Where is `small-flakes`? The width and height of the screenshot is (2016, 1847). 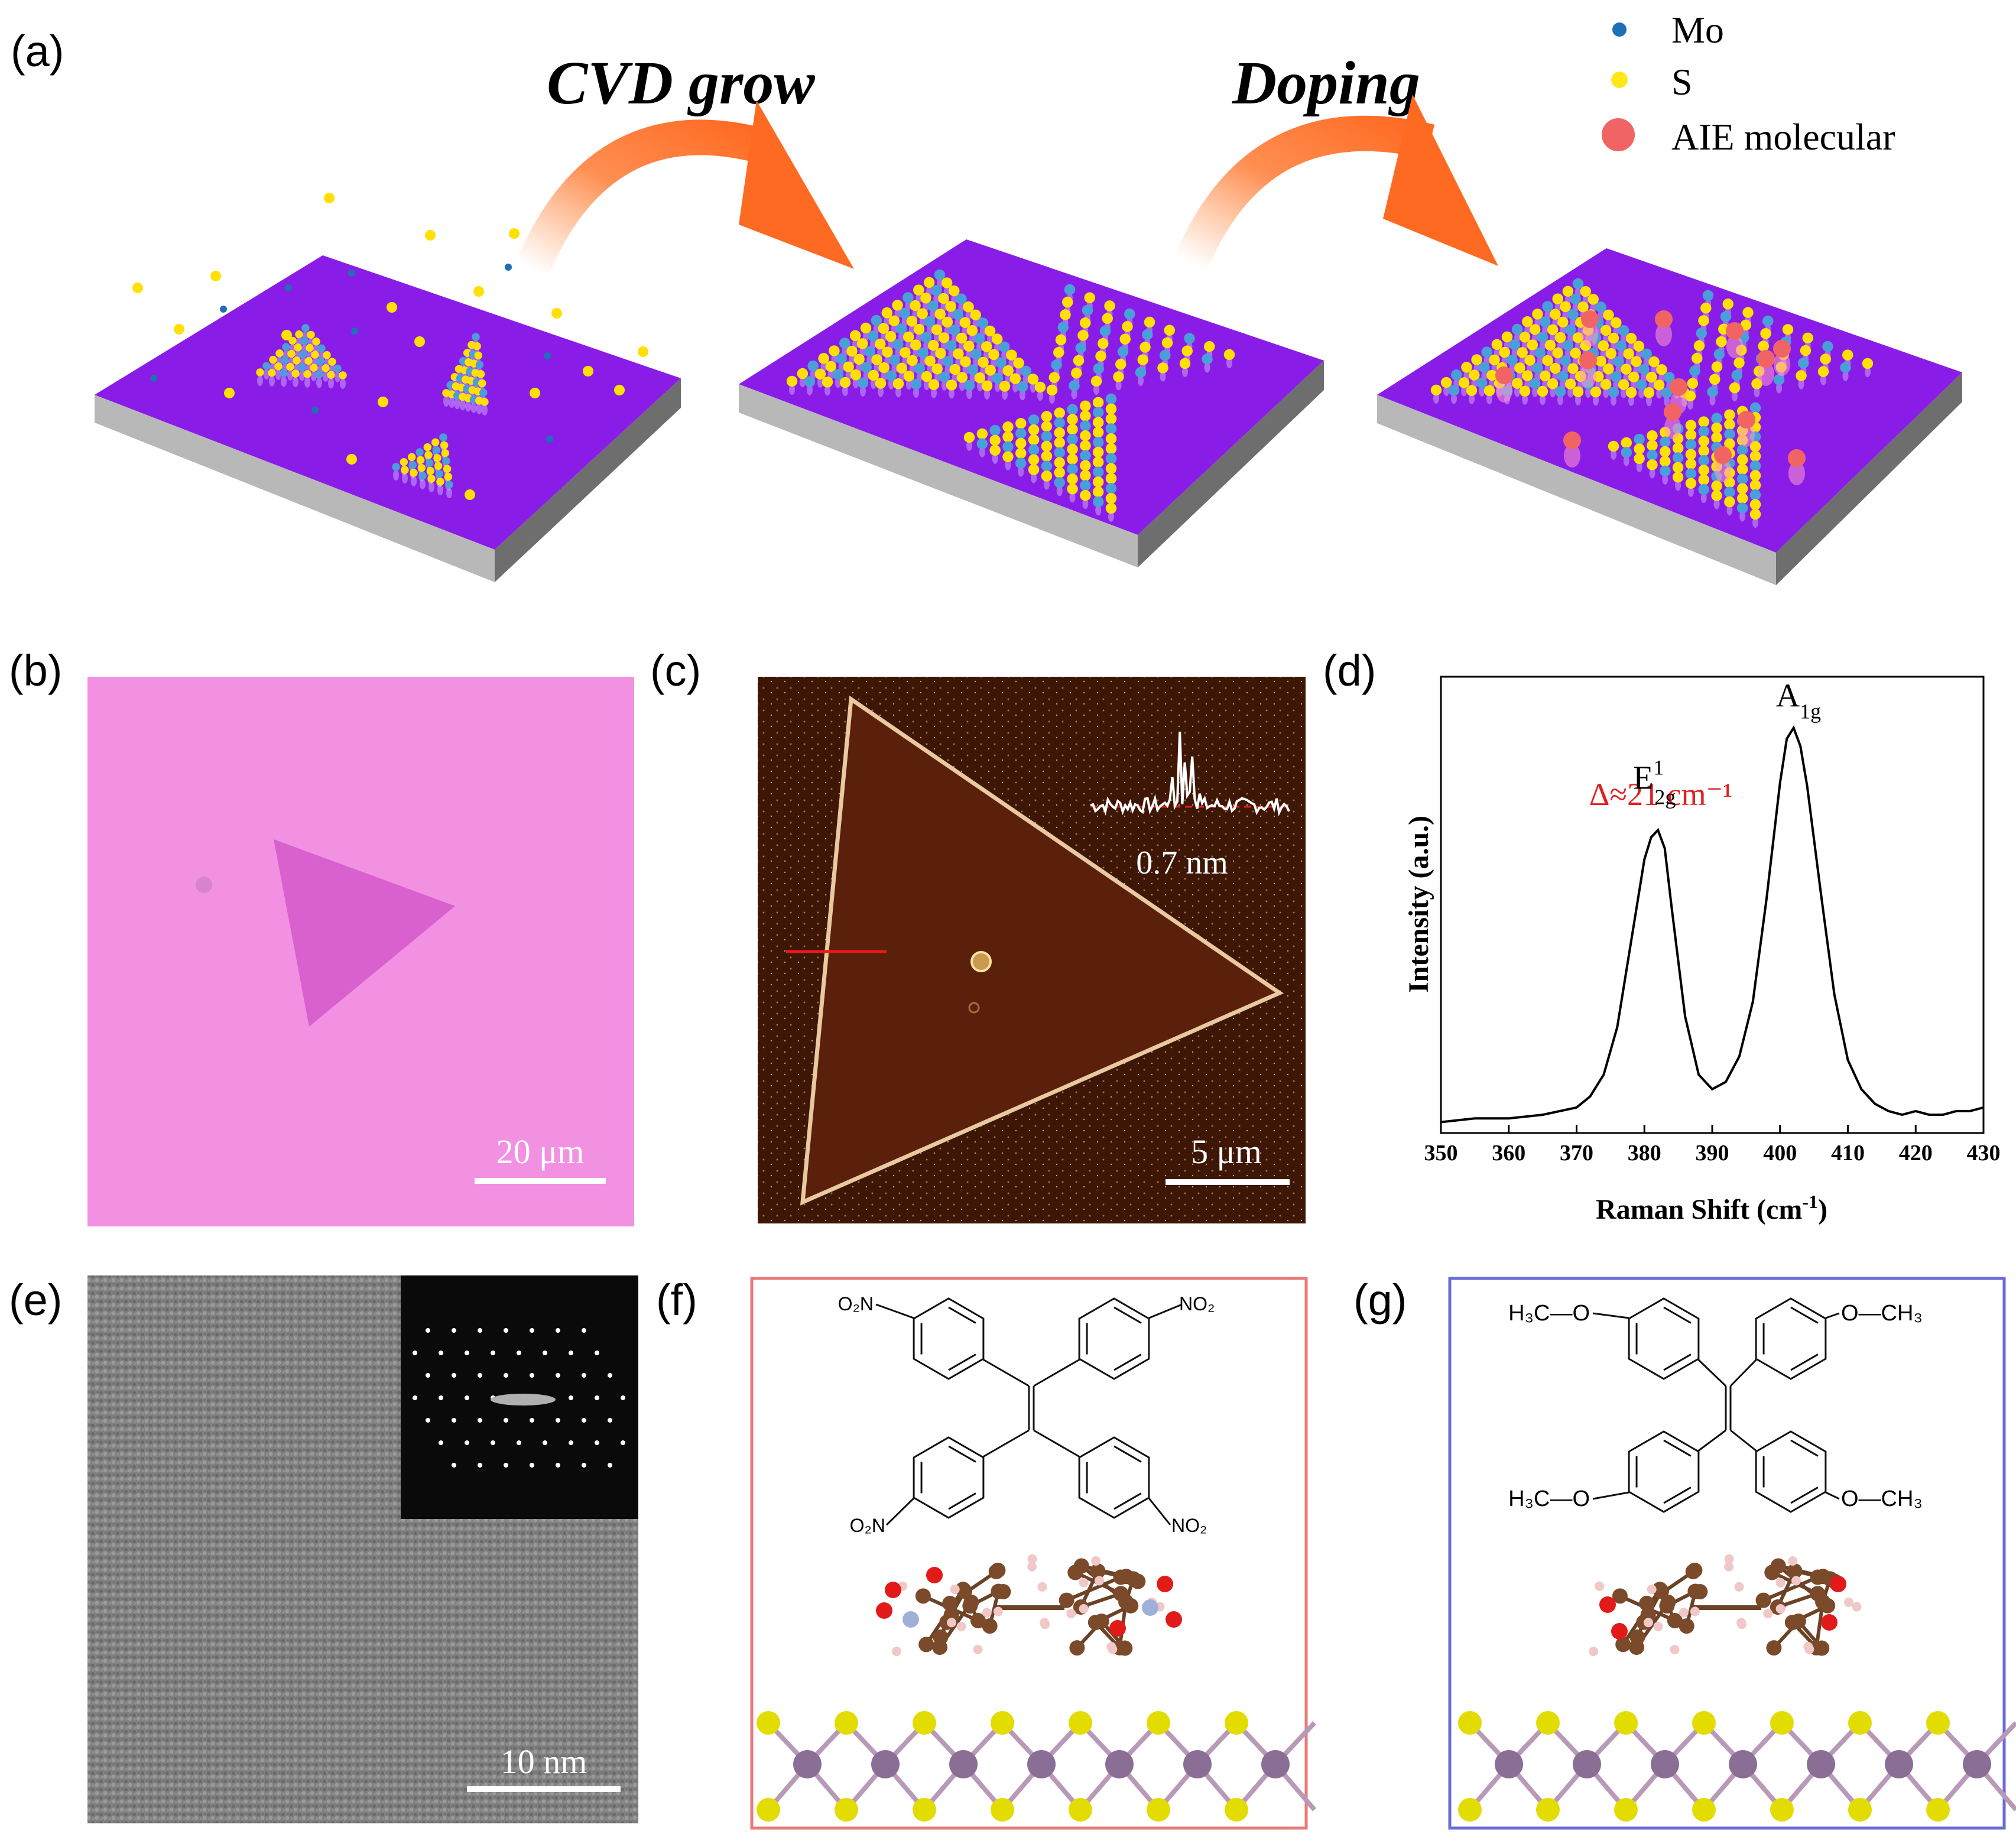 small-flakes is located at coordinates (372, 411).